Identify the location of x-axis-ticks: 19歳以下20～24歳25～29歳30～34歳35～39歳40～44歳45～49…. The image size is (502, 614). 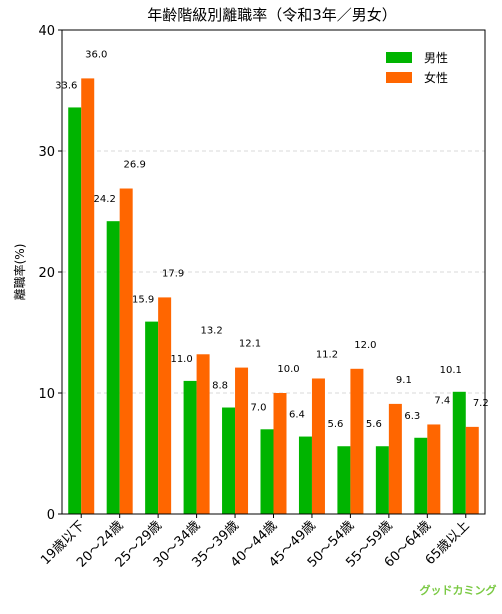
(255, 542).